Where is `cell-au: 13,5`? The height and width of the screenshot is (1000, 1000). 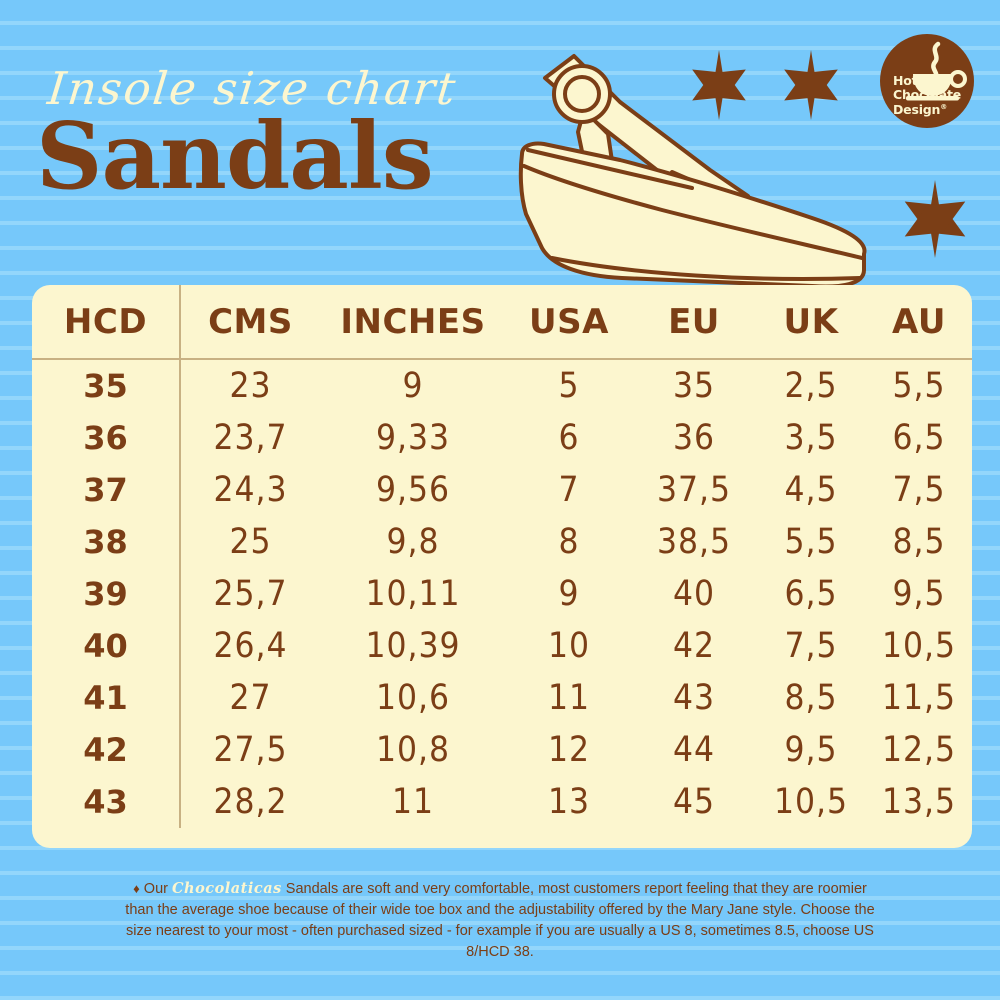 cell-au: 13,5 is located at coordinates (919, 802).